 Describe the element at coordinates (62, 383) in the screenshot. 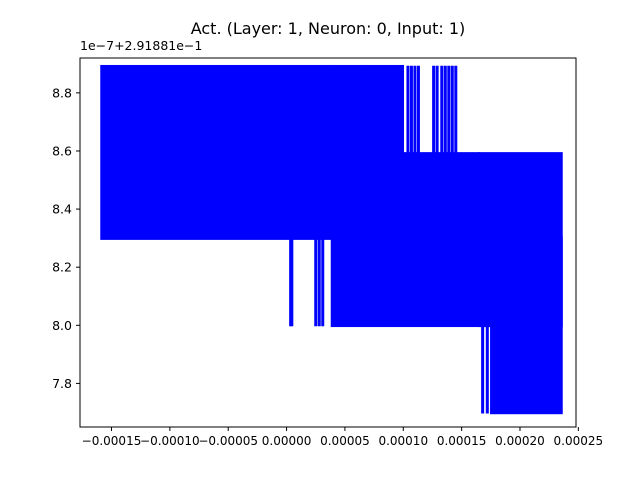

I see `y-tick-label: 7.8` at that location.